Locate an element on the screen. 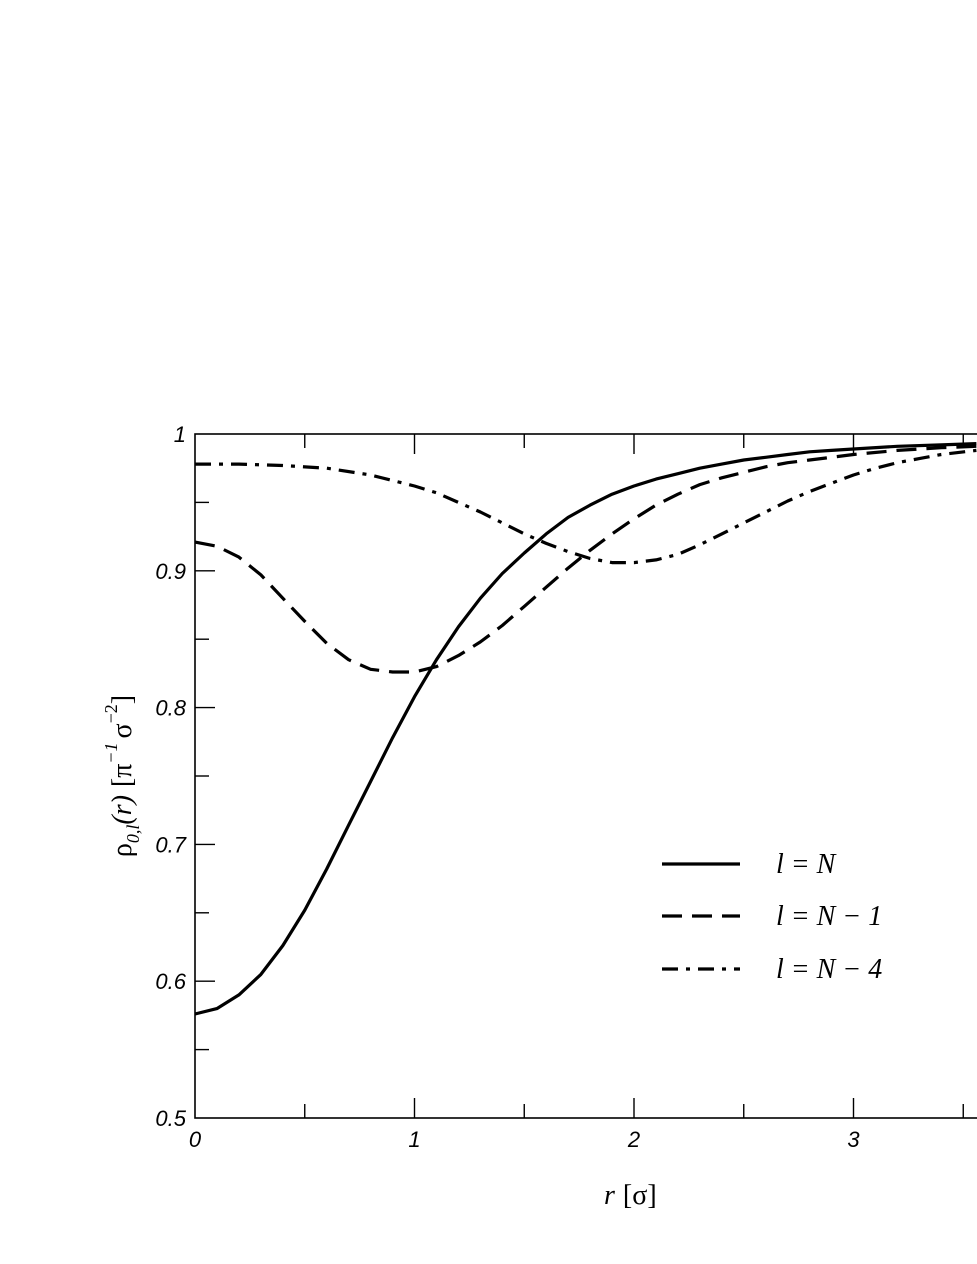 The image size is (977, 1264). y-tick-label: 0.6 is located at coordinates (170, 981).